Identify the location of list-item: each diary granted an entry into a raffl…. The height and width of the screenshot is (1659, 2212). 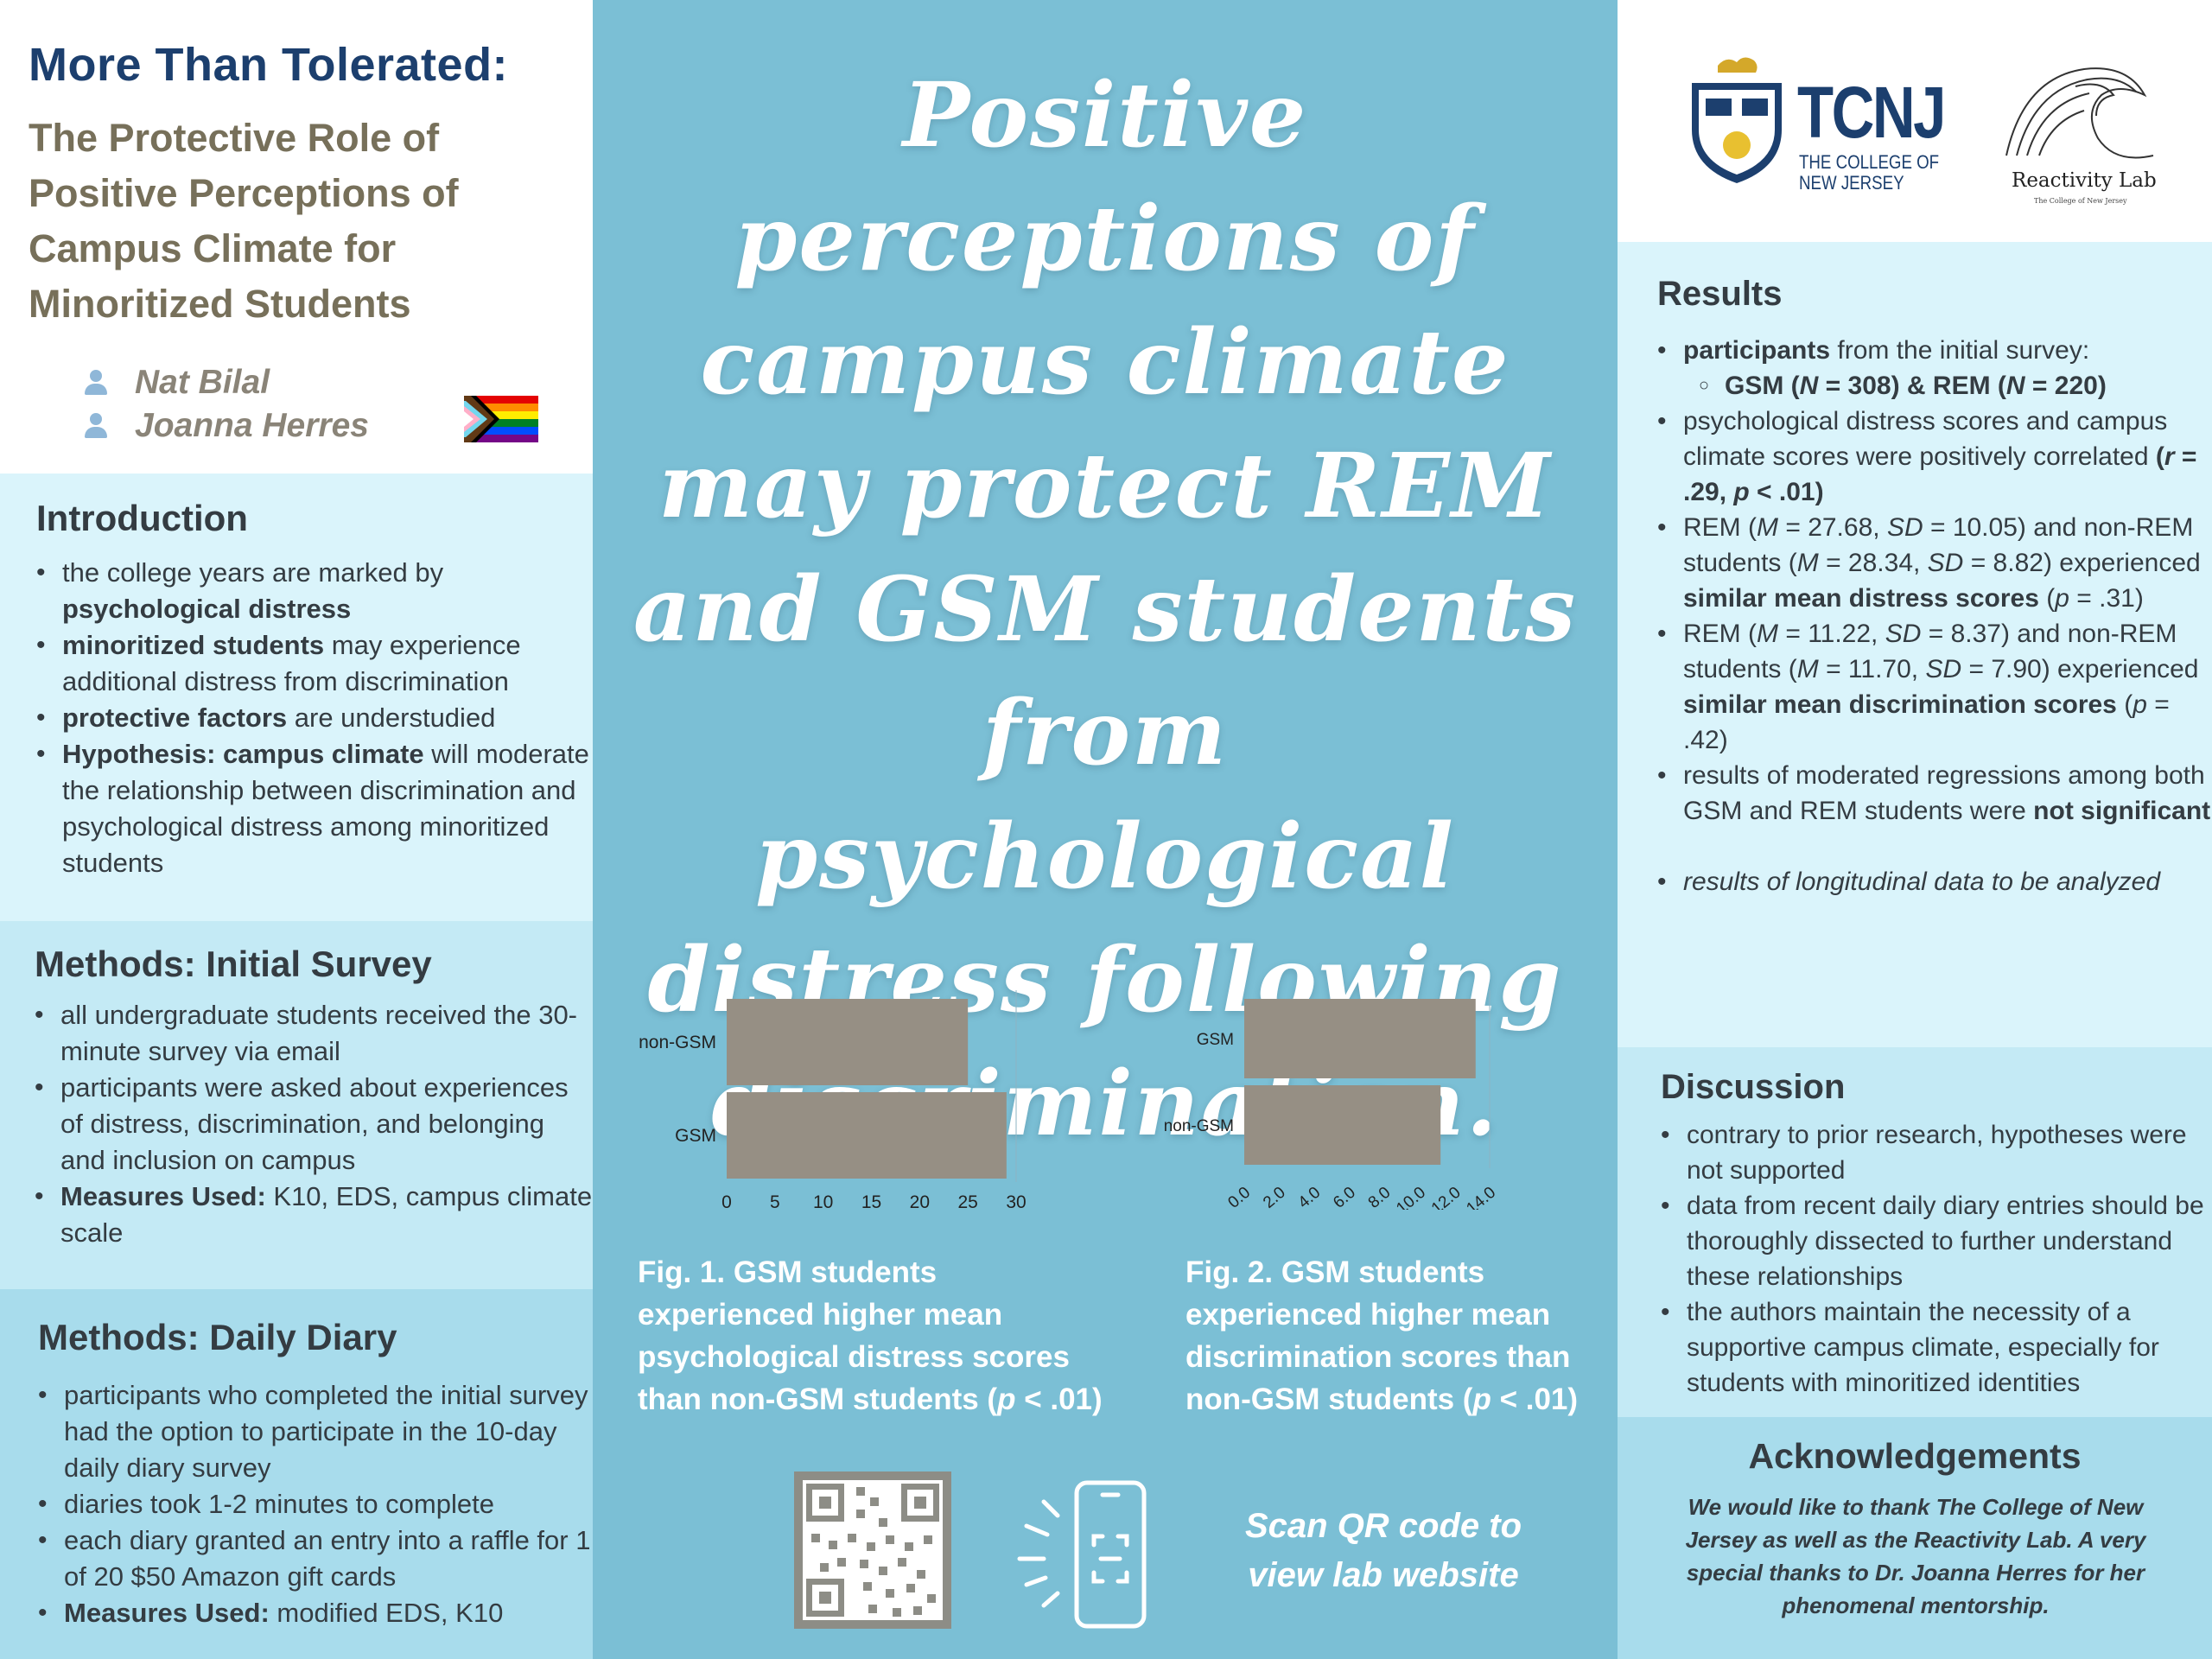
(315, 1558).